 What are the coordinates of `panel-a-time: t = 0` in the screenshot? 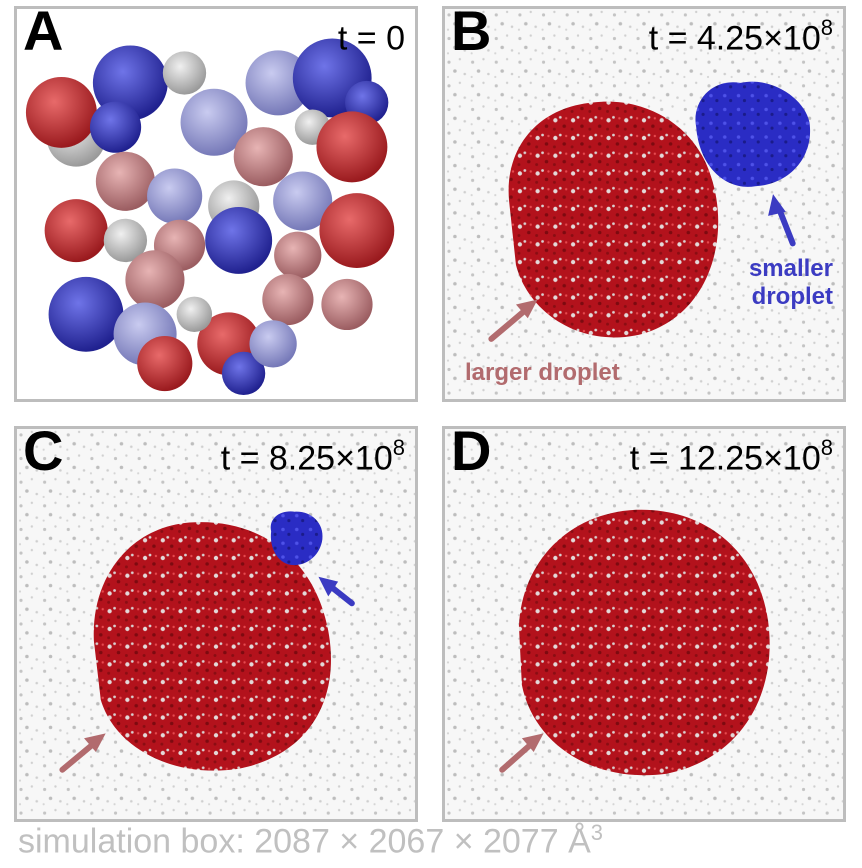 It's located at (371, 38).